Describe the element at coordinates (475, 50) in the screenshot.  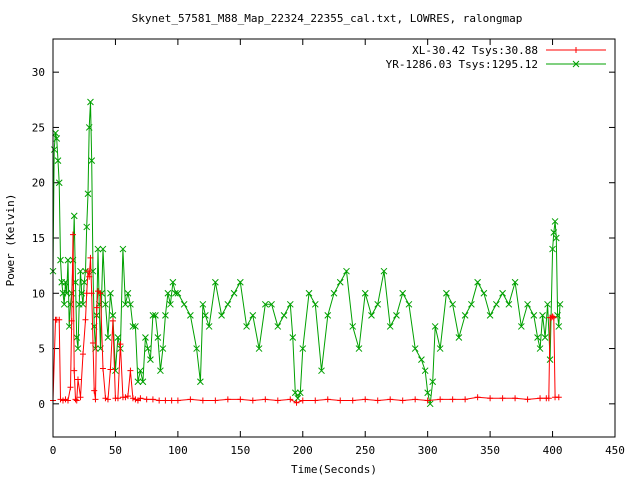
I see `legend-label: XL-30.42 Tsys:30.88` at that location.